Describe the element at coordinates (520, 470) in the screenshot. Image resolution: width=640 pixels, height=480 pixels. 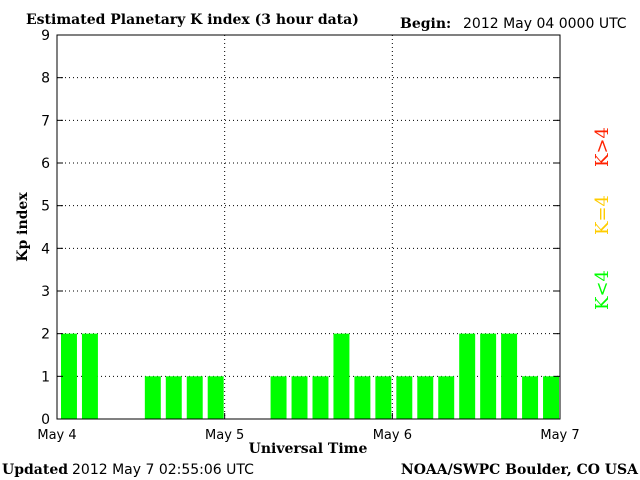
I see `source-credit: NOAA/SWPC Boulder, CO USA` at that location.